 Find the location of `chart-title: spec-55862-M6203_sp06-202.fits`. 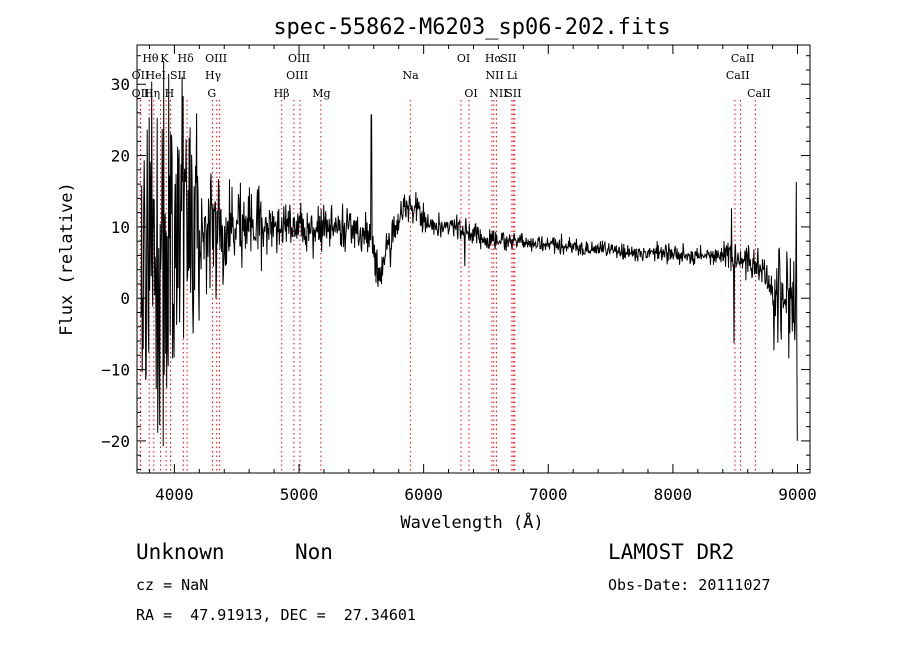

chart-title: spec-55862-M6203_sp06-202.fits is located at coordinates (471, 27).